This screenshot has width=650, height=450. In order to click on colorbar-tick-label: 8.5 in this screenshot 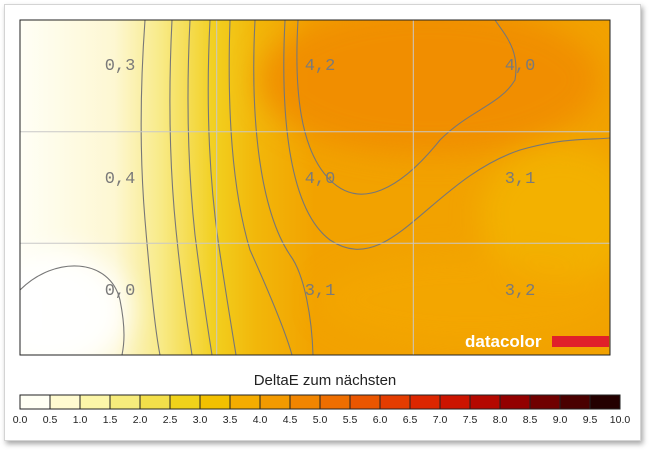, I will do `click(530, 420)`.